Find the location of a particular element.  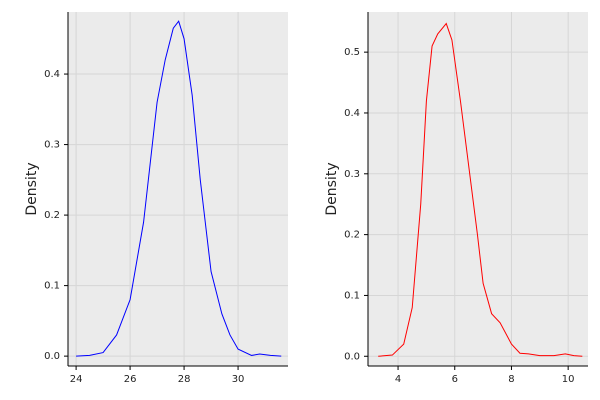

x-tick-label: 26 is located at coordinates (130, 379).